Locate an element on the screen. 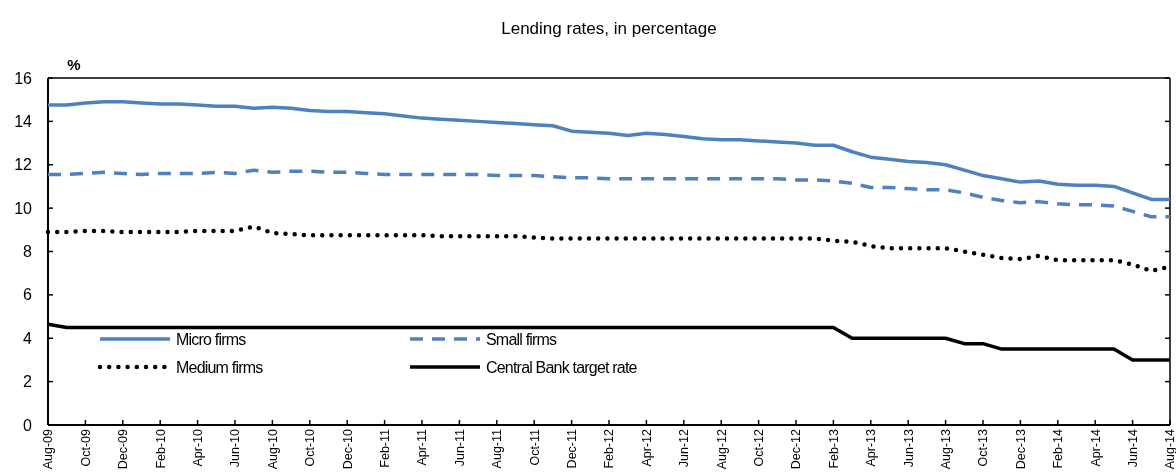 The height and width of the screenshot is (473, 1176). y-tick-label: 10 is located at coordinates (23, 208).